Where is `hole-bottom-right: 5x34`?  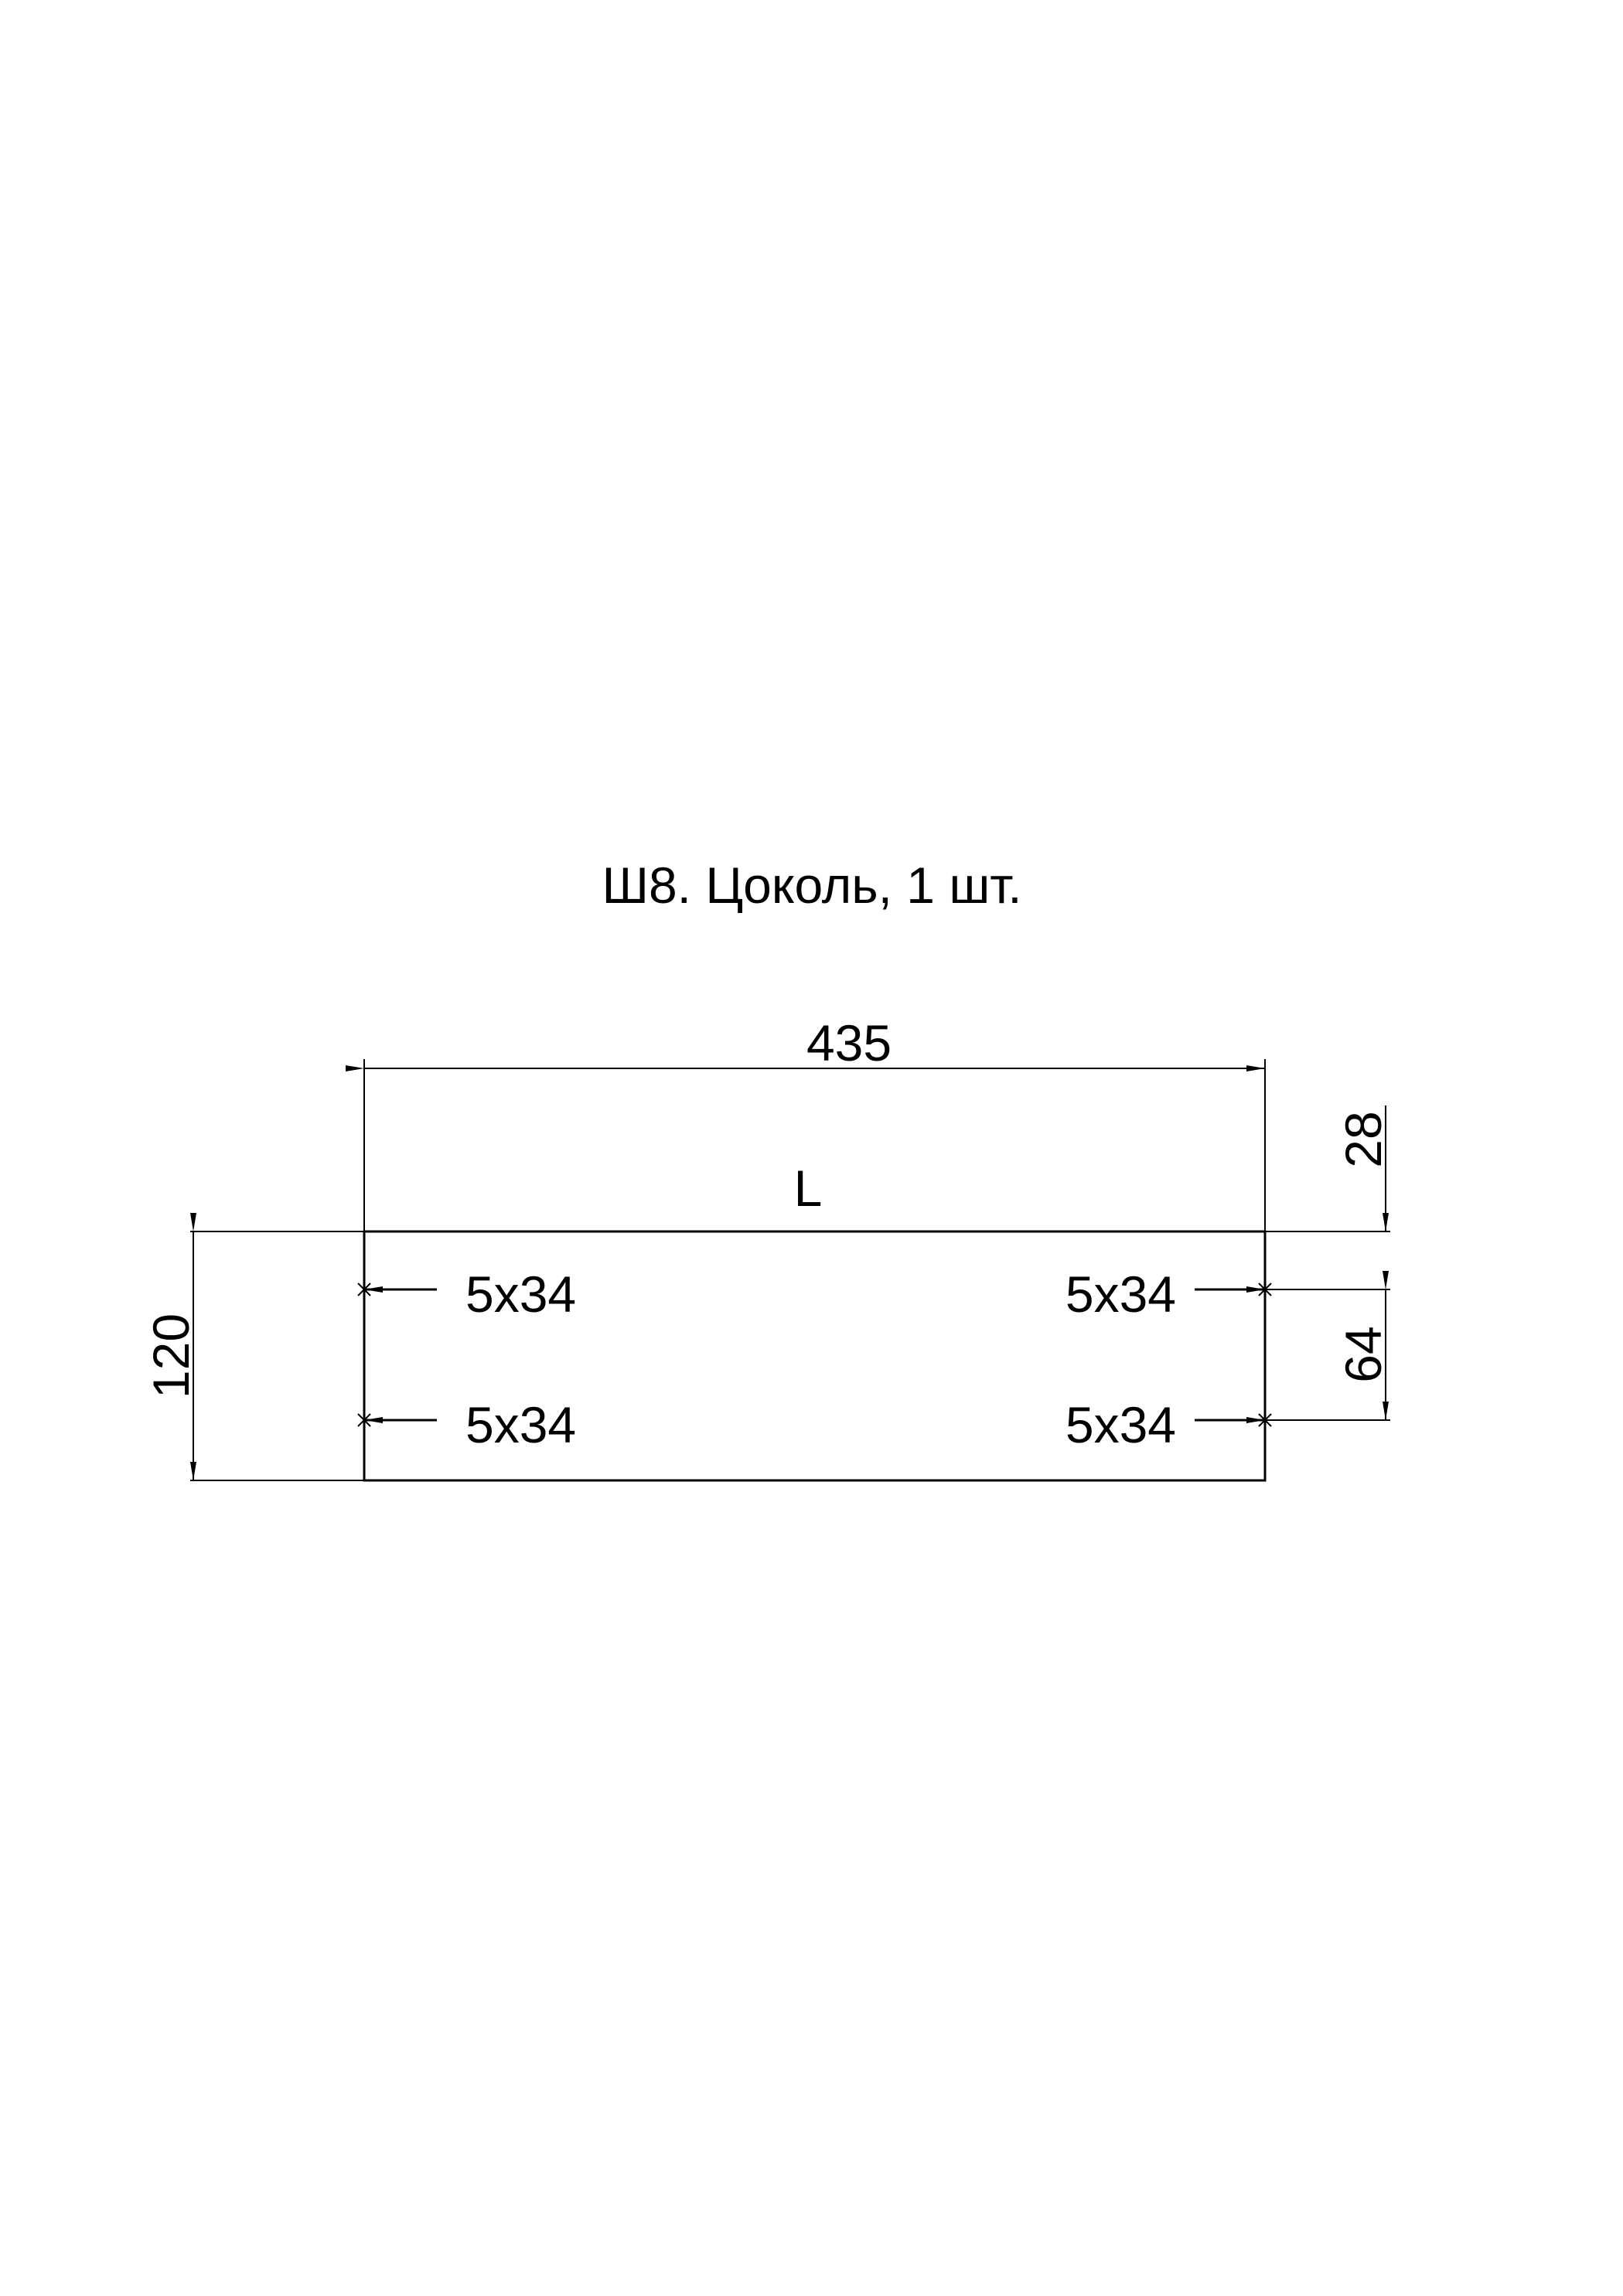
hole-bottom-right: 5x34 is located at coordinates (1169, 1424).